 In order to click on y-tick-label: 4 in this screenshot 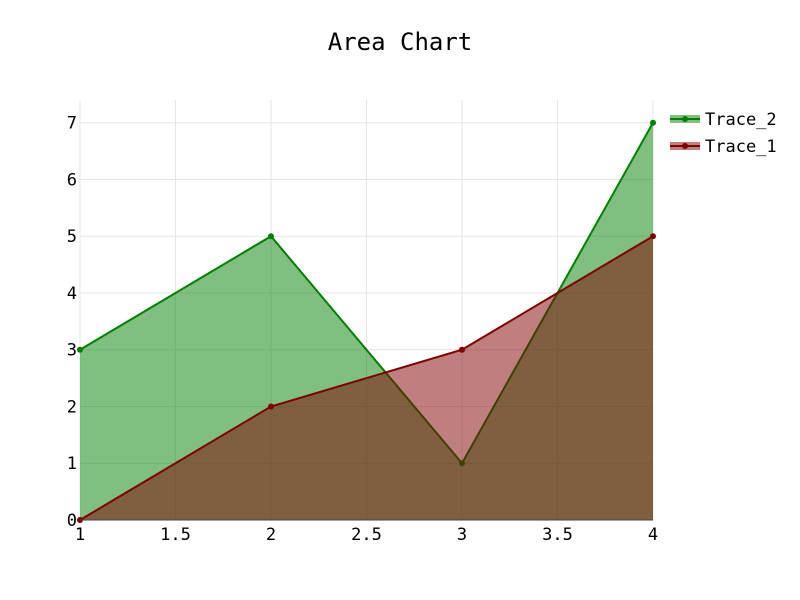, I will do `click(72, 294)`.